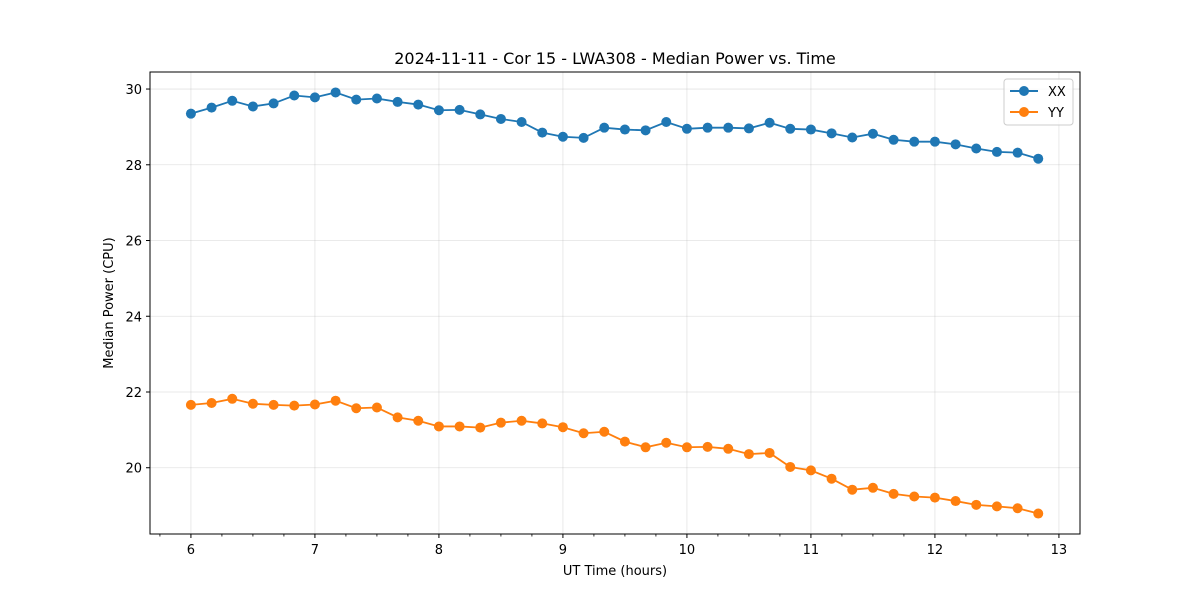  I want to click on x-tick-label: 10, so click(687, 550).